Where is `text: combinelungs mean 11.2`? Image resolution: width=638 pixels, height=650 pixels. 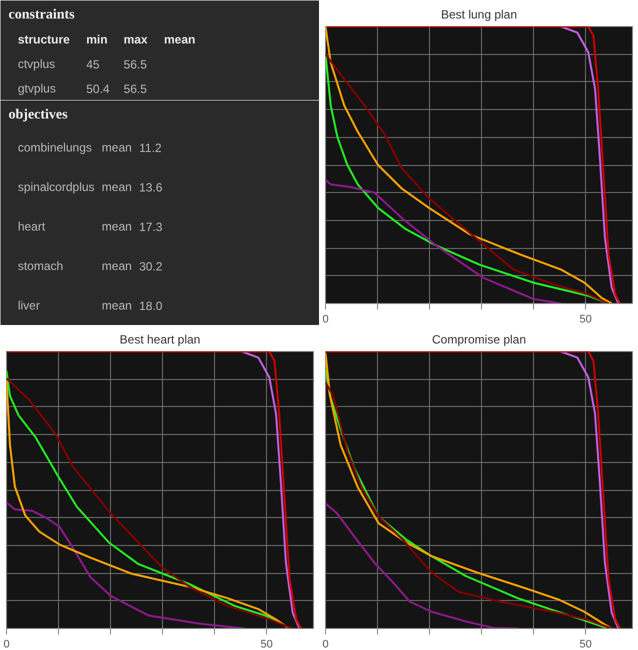 text: combinelungs mean 11.2 is located at coordinates (90, 147).